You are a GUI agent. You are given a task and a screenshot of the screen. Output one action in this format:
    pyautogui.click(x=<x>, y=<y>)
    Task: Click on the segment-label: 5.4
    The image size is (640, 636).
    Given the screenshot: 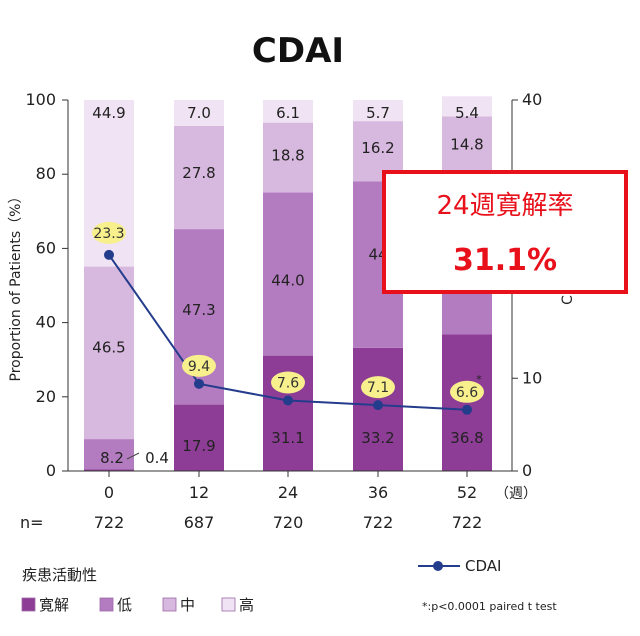 What is the action you would take?
    pyautogui.click(x=467, y=113)
    